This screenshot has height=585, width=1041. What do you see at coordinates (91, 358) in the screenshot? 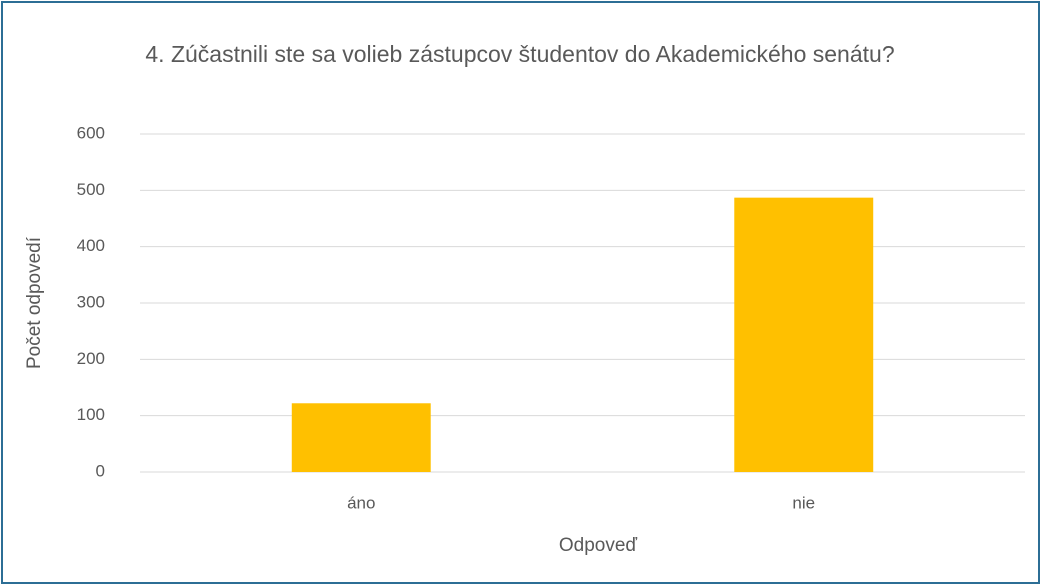
I see `y-tick-label: 200` at bounding box center [91, 358].